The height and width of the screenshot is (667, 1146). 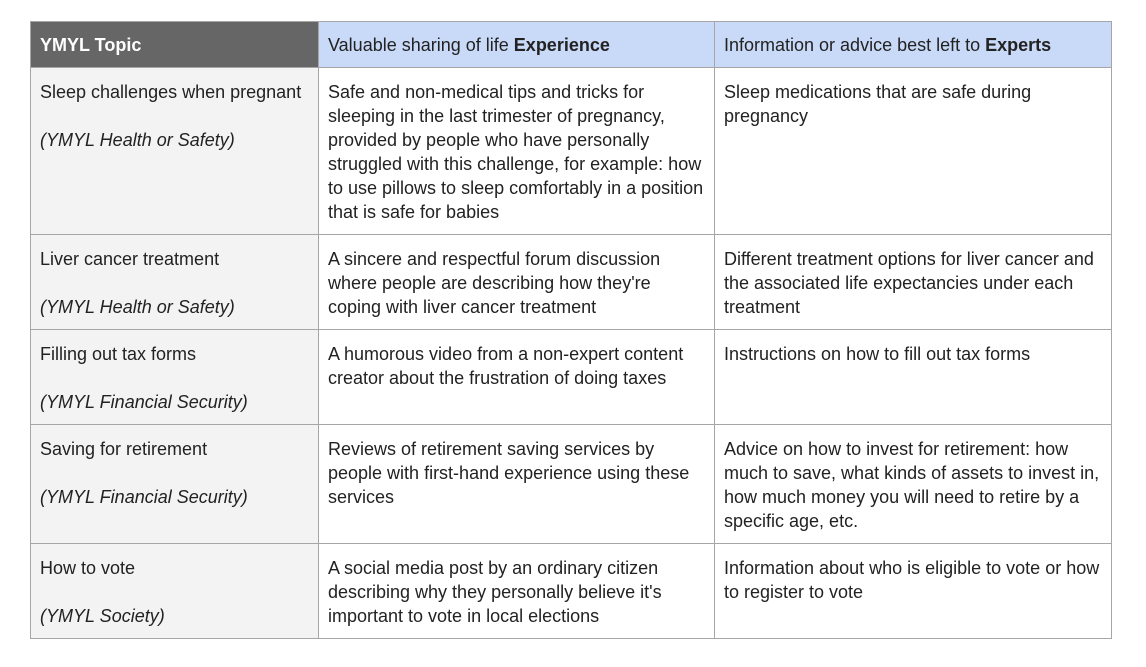 What do you see at coordinates (561, 45) in the screenshot?
I see `header-experience-bold: Experience` at bounding box center [561, 45].